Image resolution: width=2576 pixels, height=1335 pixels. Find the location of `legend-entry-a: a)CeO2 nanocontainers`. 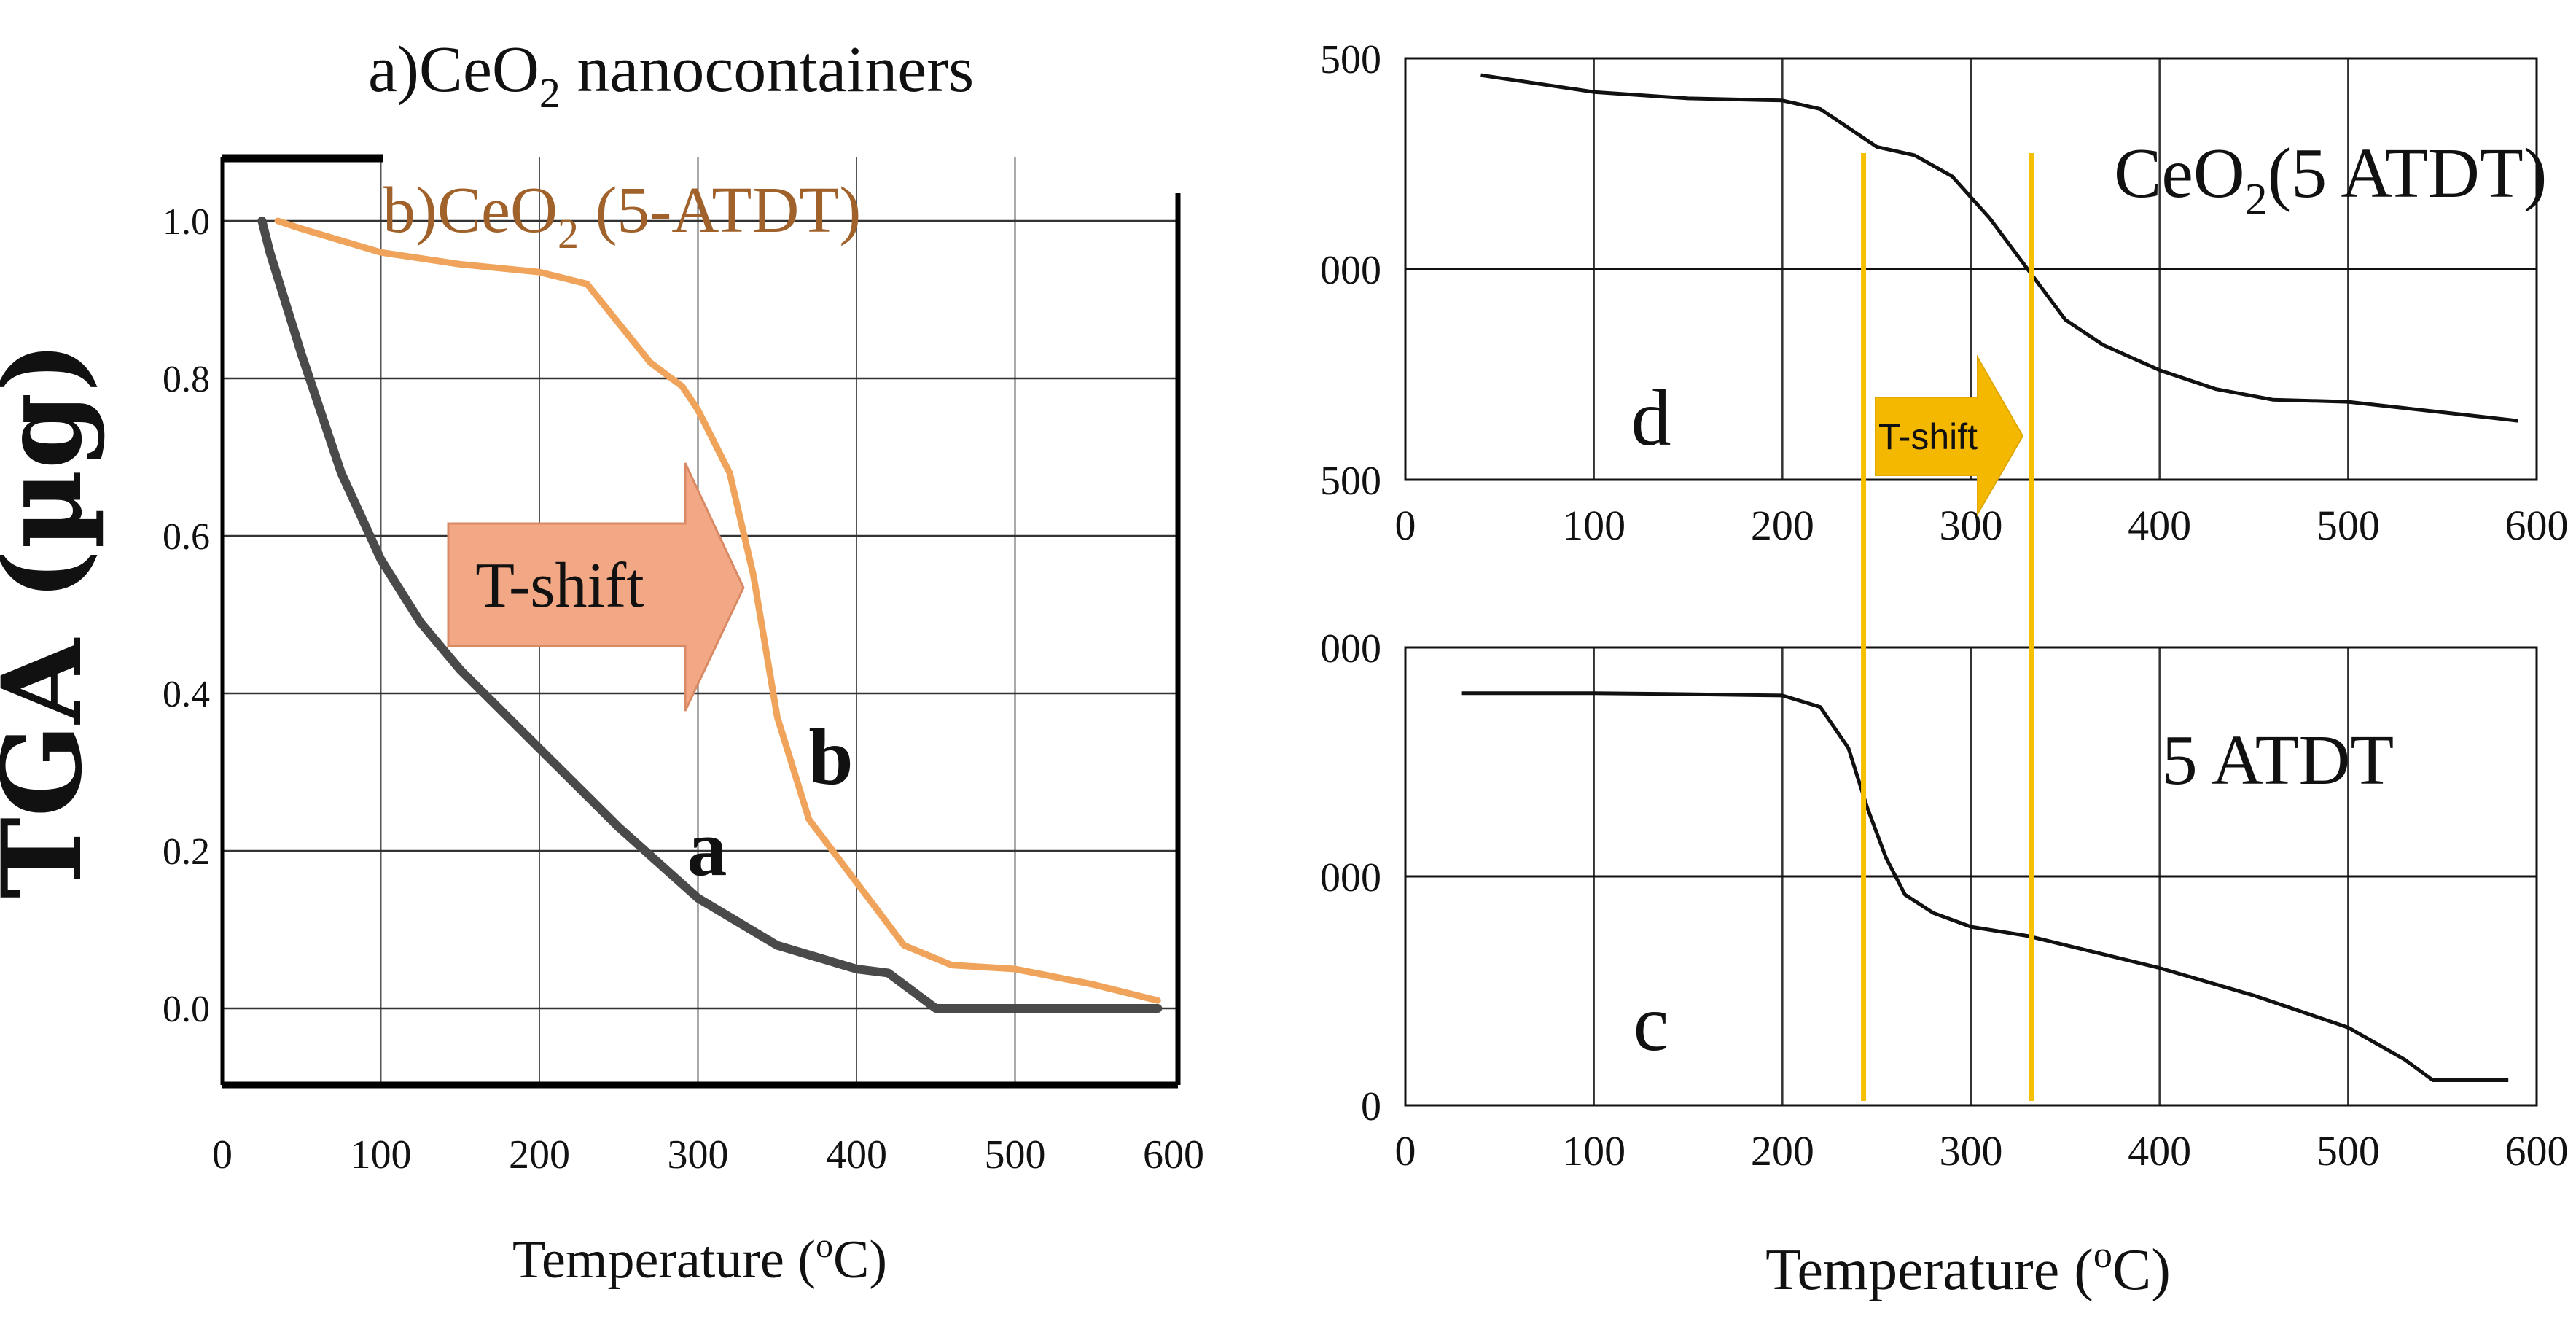

legend-entry-a: a)CeO2 nanocontainers is located at coordinates (671, 75).